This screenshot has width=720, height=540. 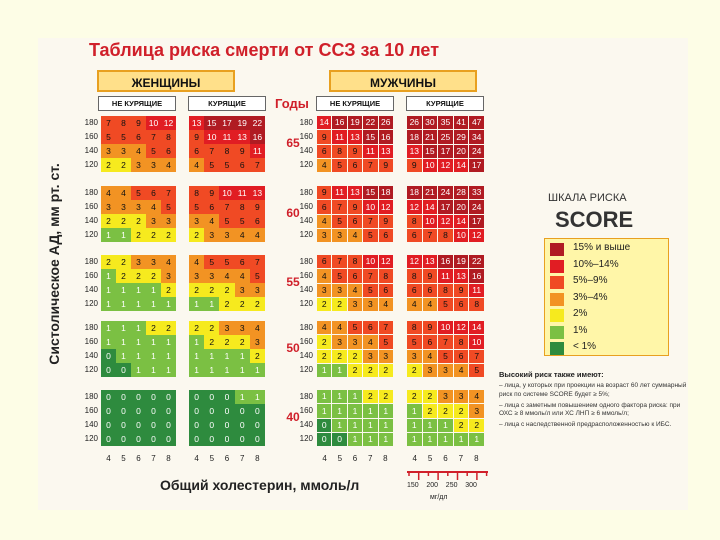 I want to click on score-cell: 15, so click(x=370, y=193).